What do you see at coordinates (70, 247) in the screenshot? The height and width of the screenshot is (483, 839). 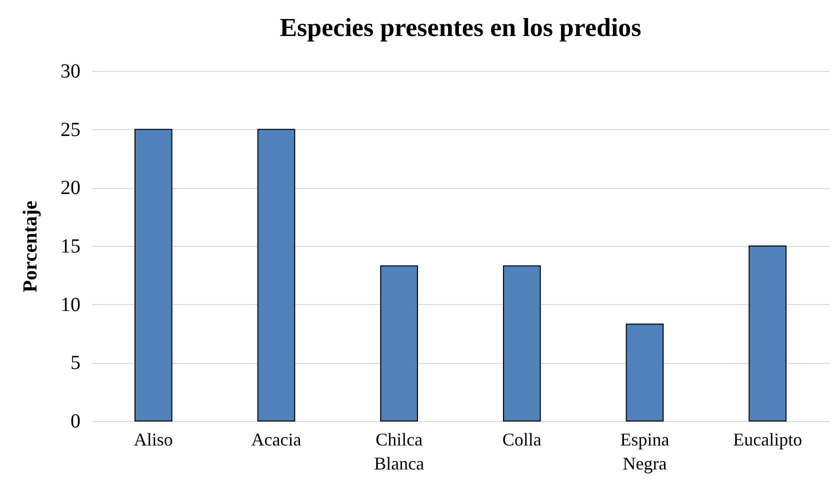 I see `y-tick-label: 15` at bounding box center [70, 247].